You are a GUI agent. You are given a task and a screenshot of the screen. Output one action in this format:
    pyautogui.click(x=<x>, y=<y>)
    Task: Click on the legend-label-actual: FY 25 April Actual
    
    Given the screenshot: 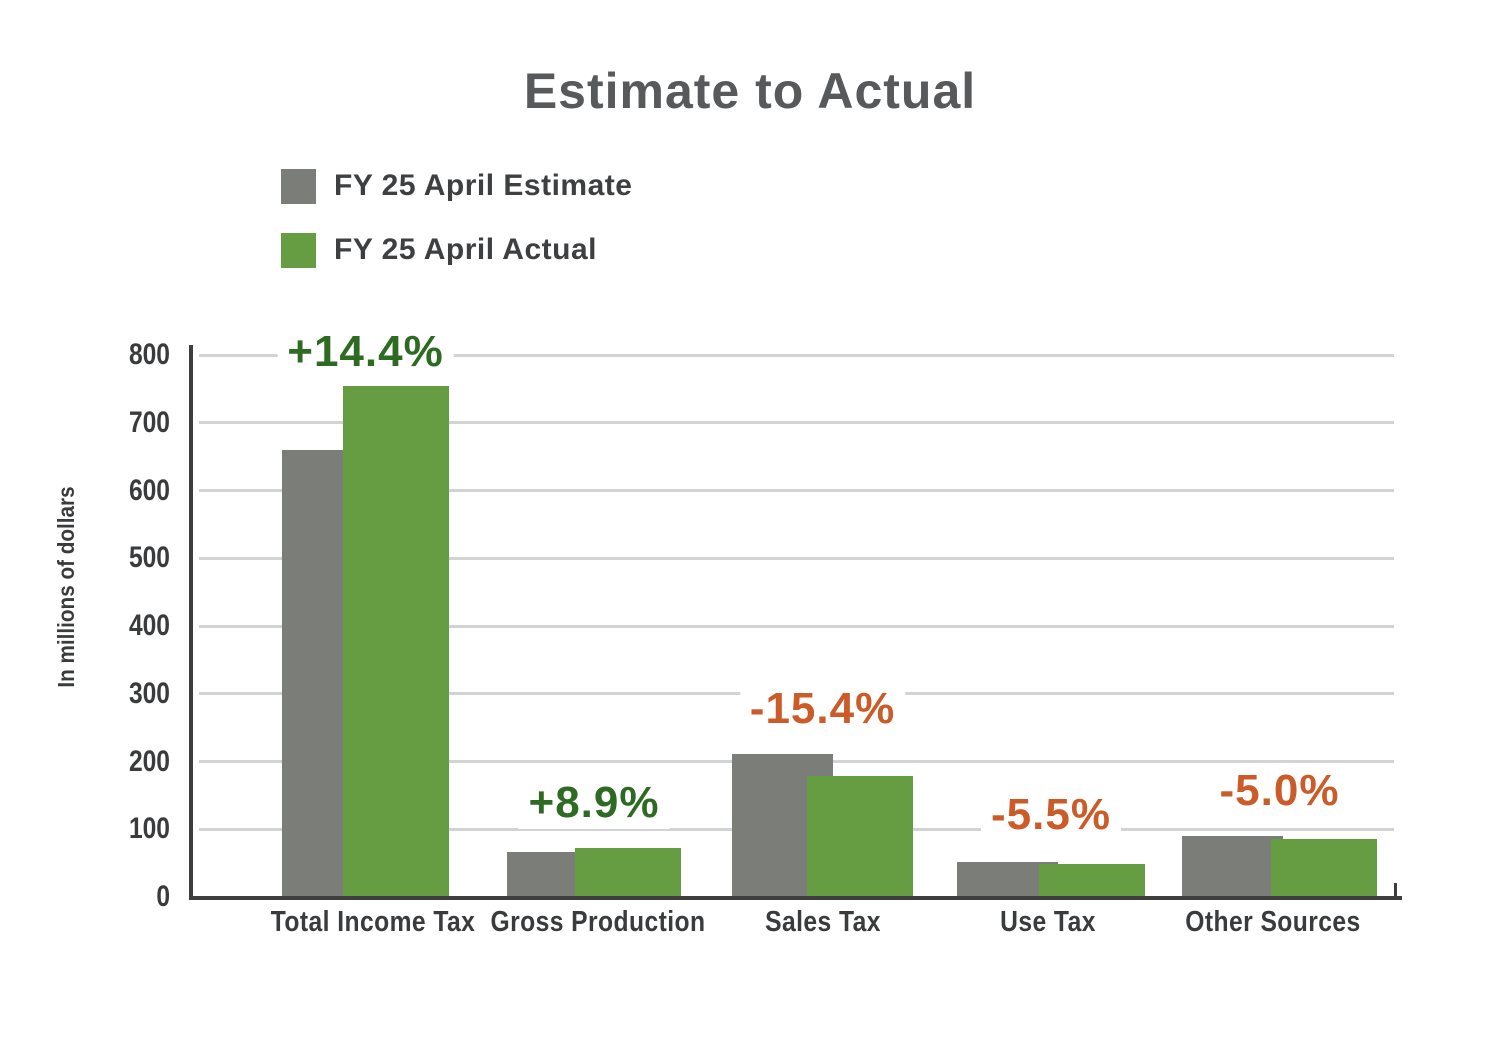 What is the action you would take?
    pyautogui.click(x=465, y=249)
    